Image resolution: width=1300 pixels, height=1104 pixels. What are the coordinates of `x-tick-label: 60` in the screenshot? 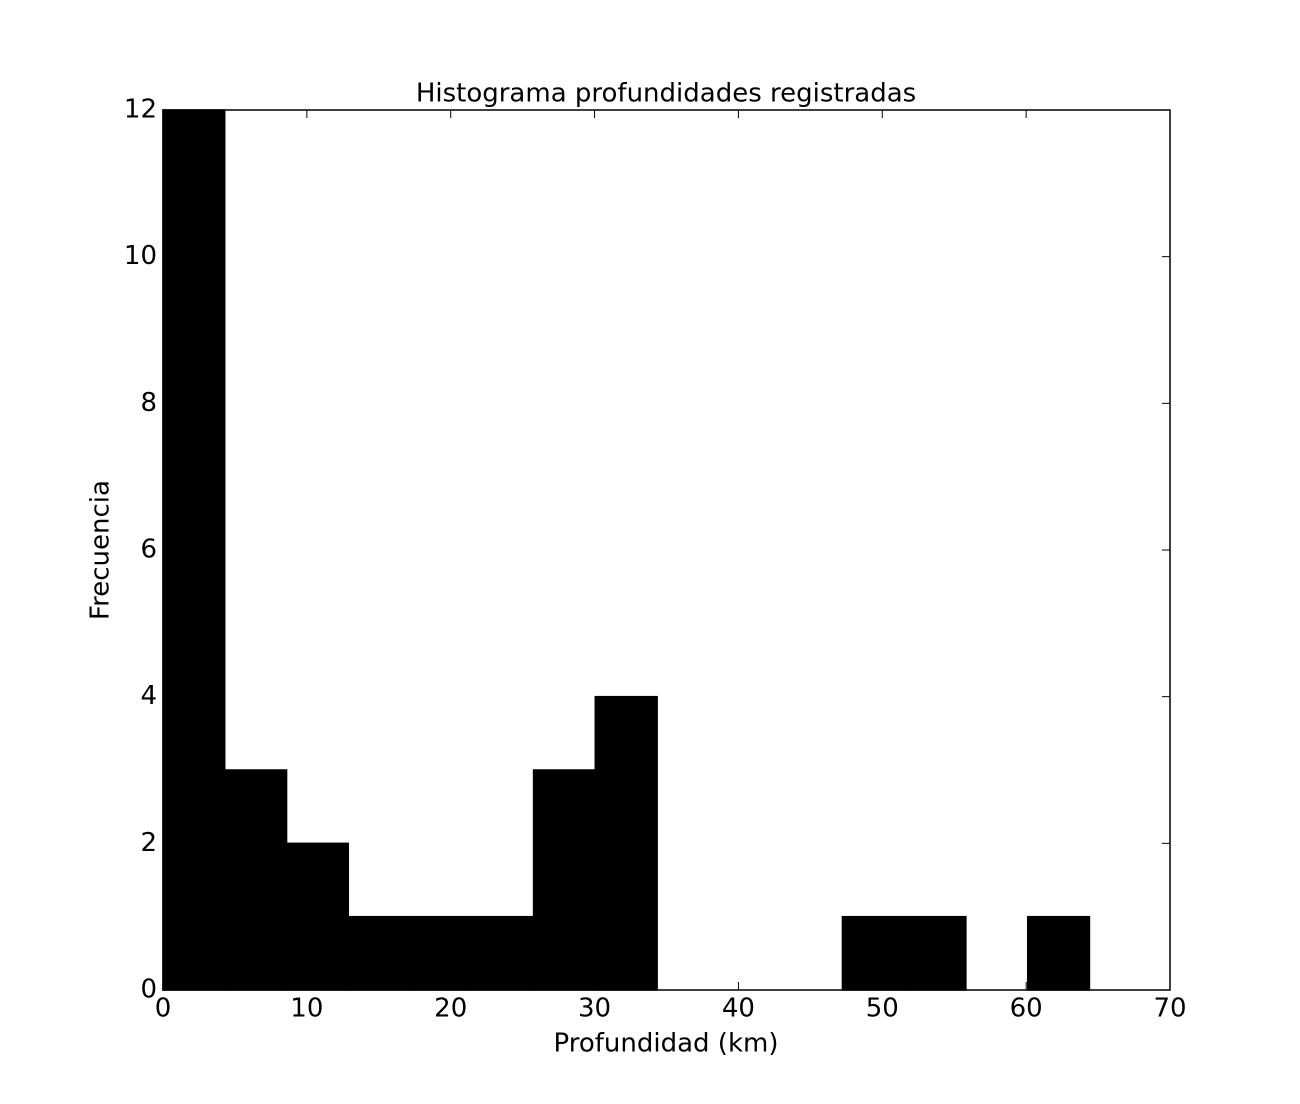 It's located at (1026, 1009).